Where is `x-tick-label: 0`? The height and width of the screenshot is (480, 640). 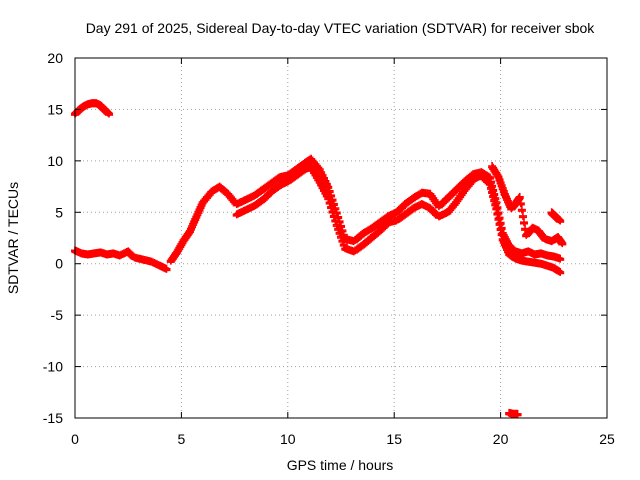 x-tick-label: 0 is located at coordinates (75, 439).